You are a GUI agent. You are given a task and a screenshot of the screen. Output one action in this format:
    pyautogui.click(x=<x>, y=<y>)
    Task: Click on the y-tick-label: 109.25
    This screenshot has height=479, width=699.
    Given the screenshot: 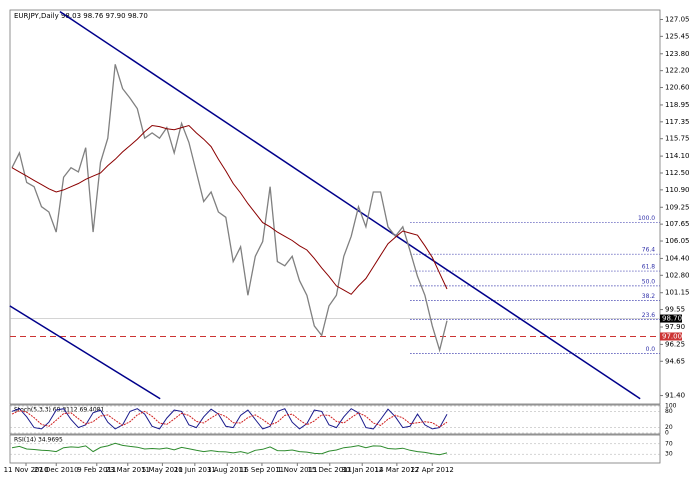 What is the action you would take?
    pyautogui.click(x=677, y=207)
    